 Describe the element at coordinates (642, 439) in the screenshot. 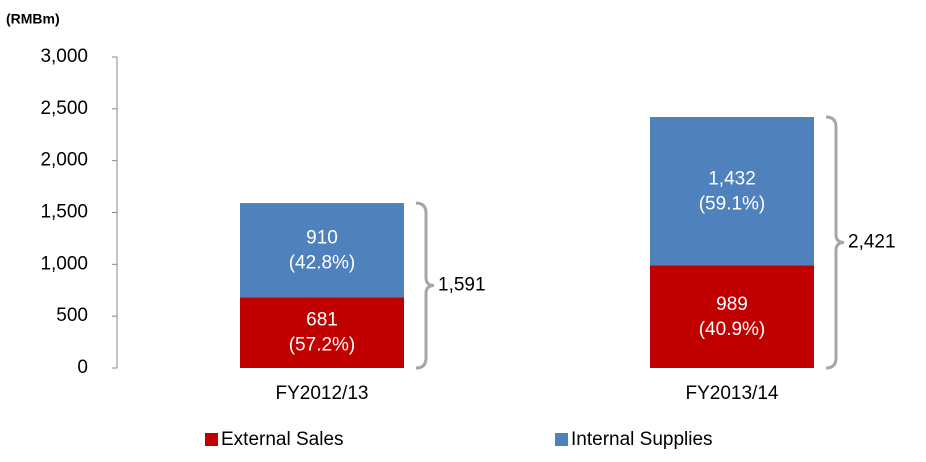

I see `legend-label: Internal Supplies` at that location.